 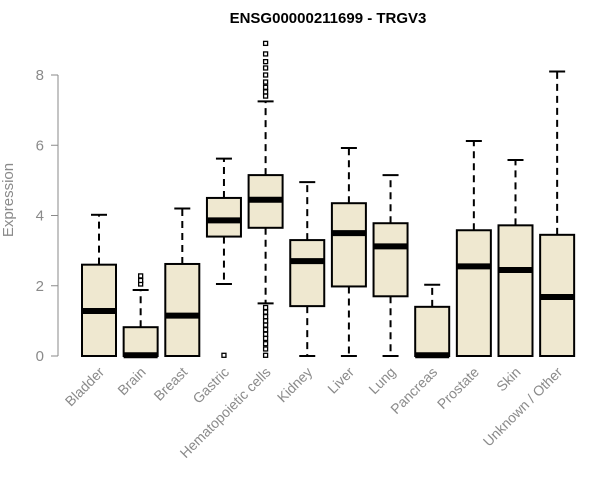 What do you see at coordinates (328, 18) in the screenshot?
I see `chart-title: ENSG00000211699 - TRGV3` at bounding box center [328, 18].